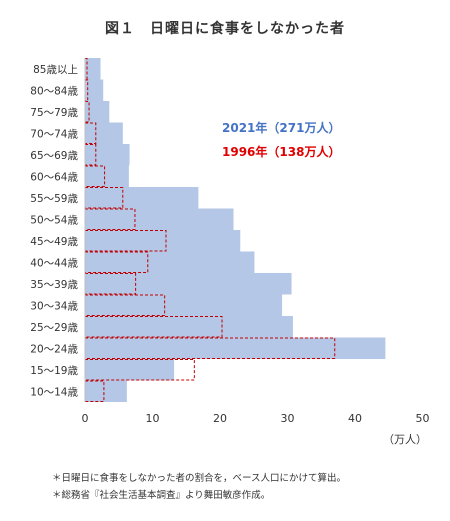  Describe the element at coordinates (55, 70) in the screenshot. I see `y-tick-label: 85歳以上` at that location.